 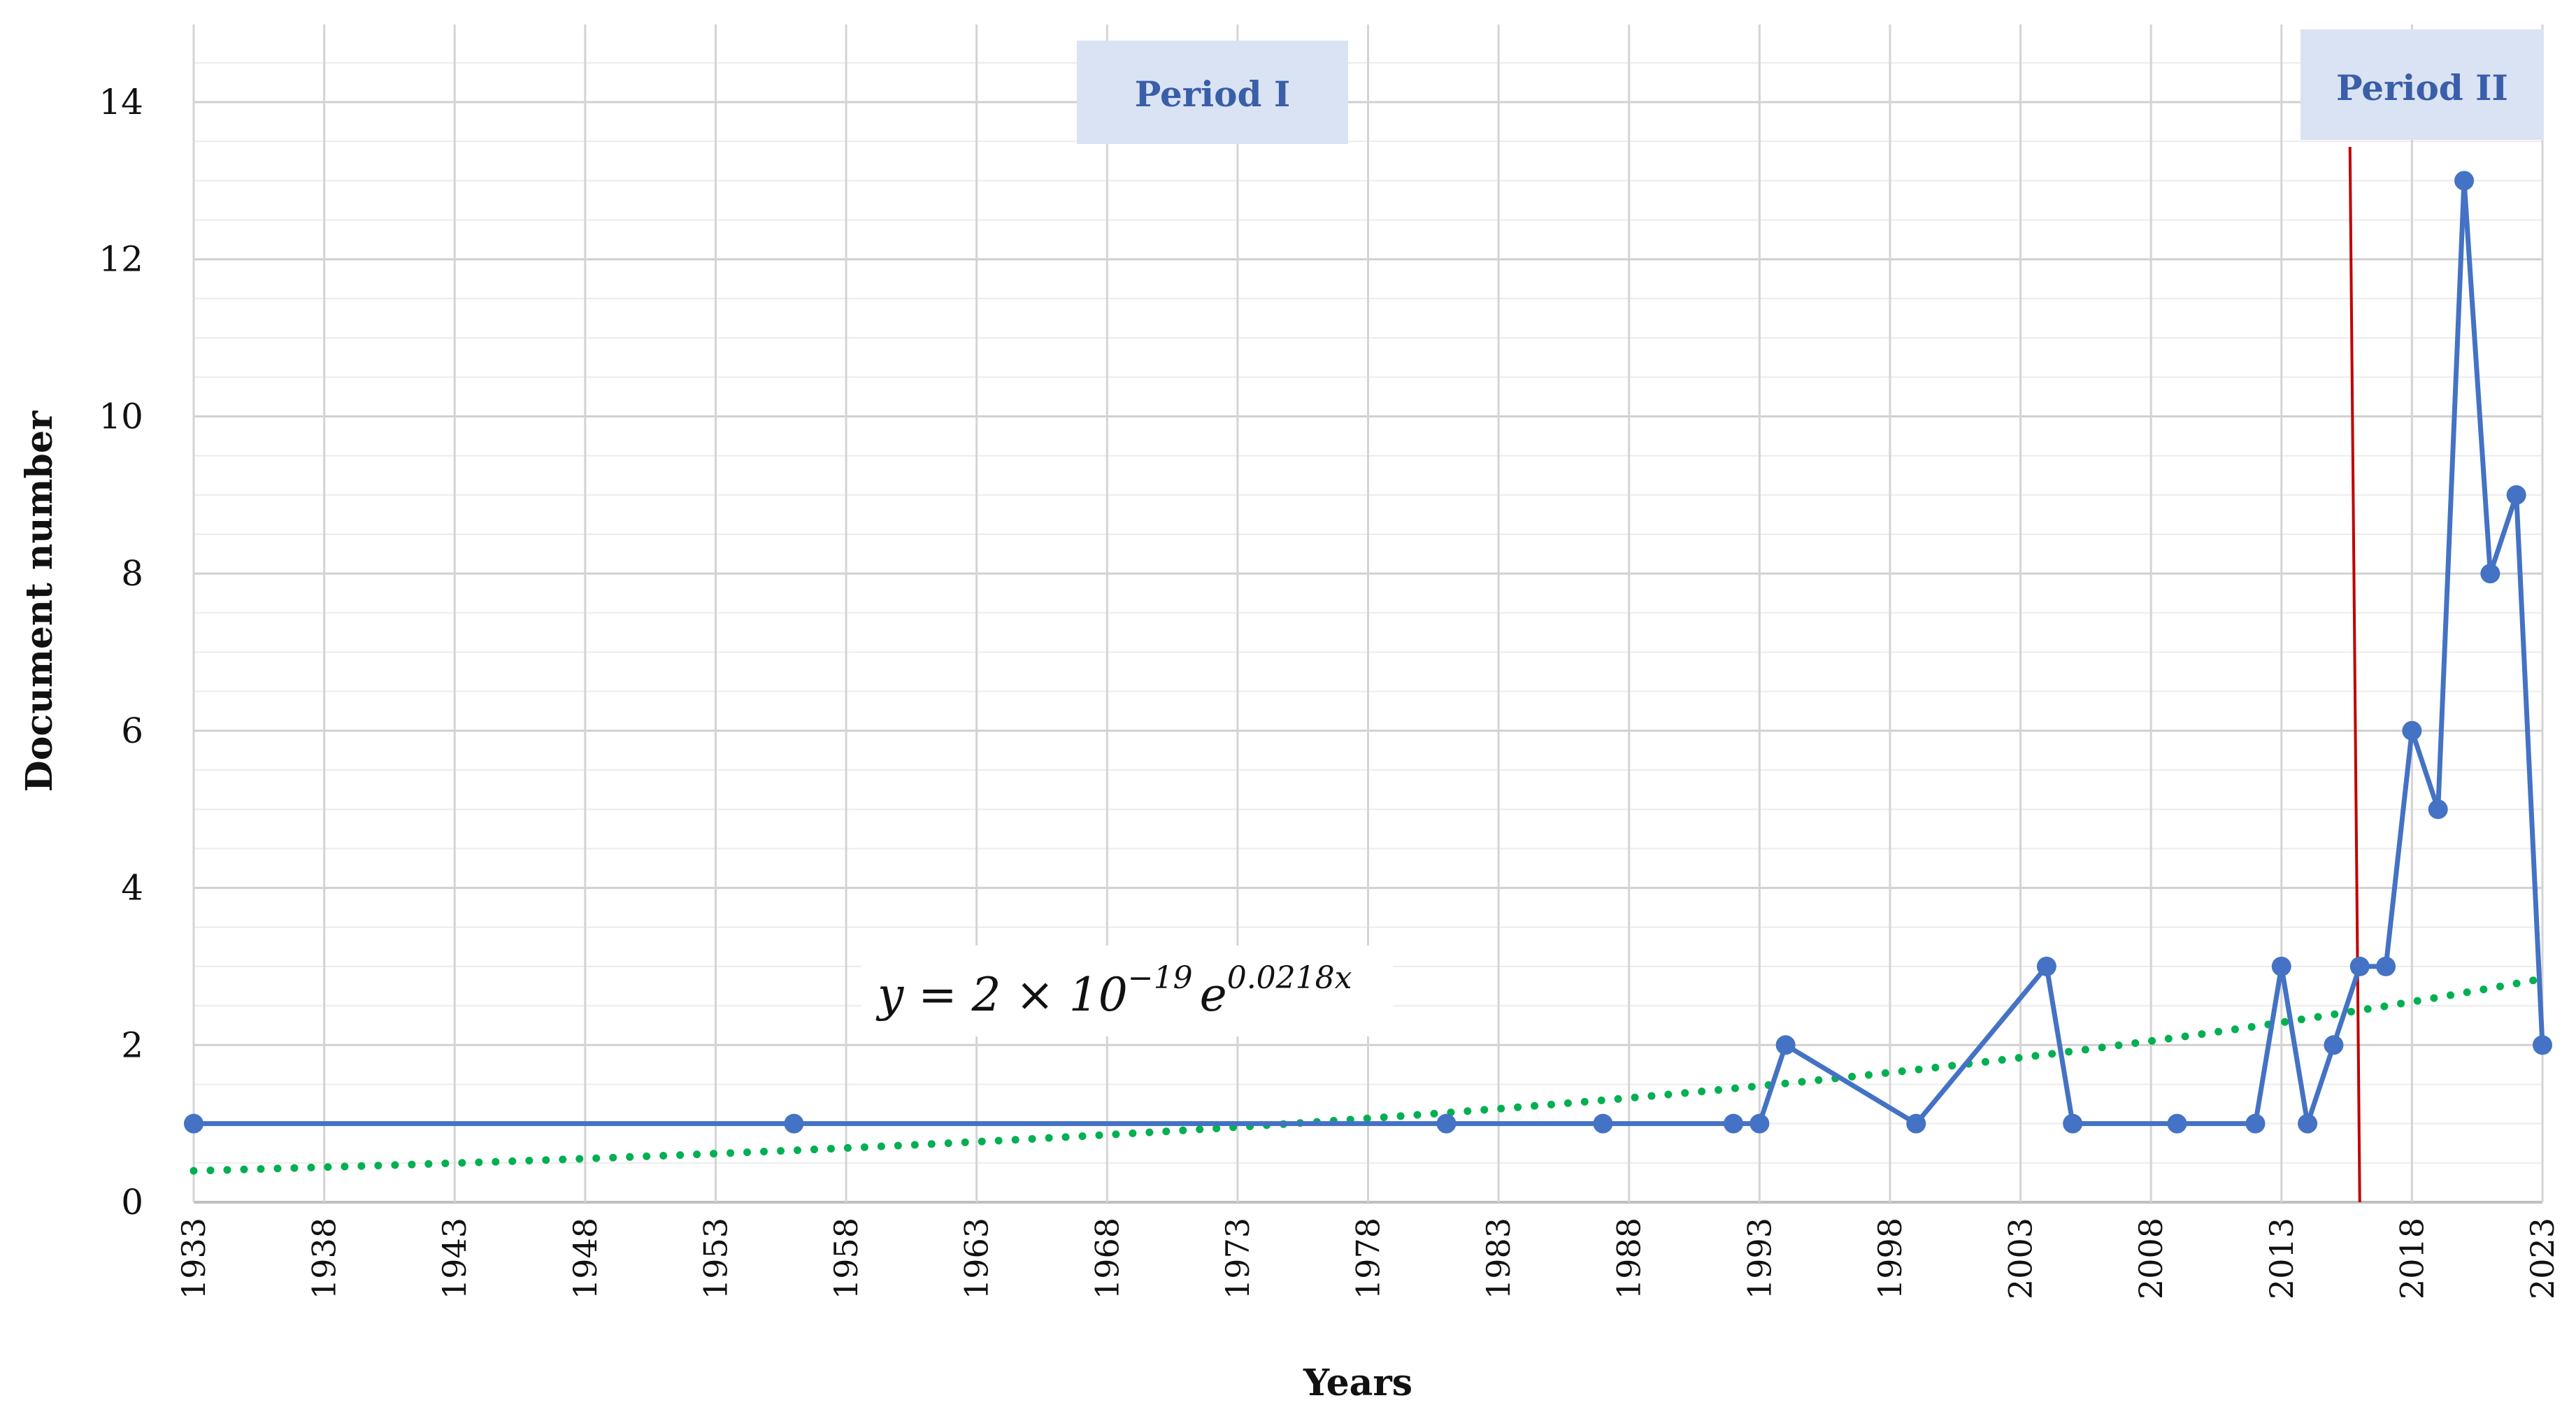 I want to click on equation-prefix: y = 2 × 10, so click(x=1001, y=995).